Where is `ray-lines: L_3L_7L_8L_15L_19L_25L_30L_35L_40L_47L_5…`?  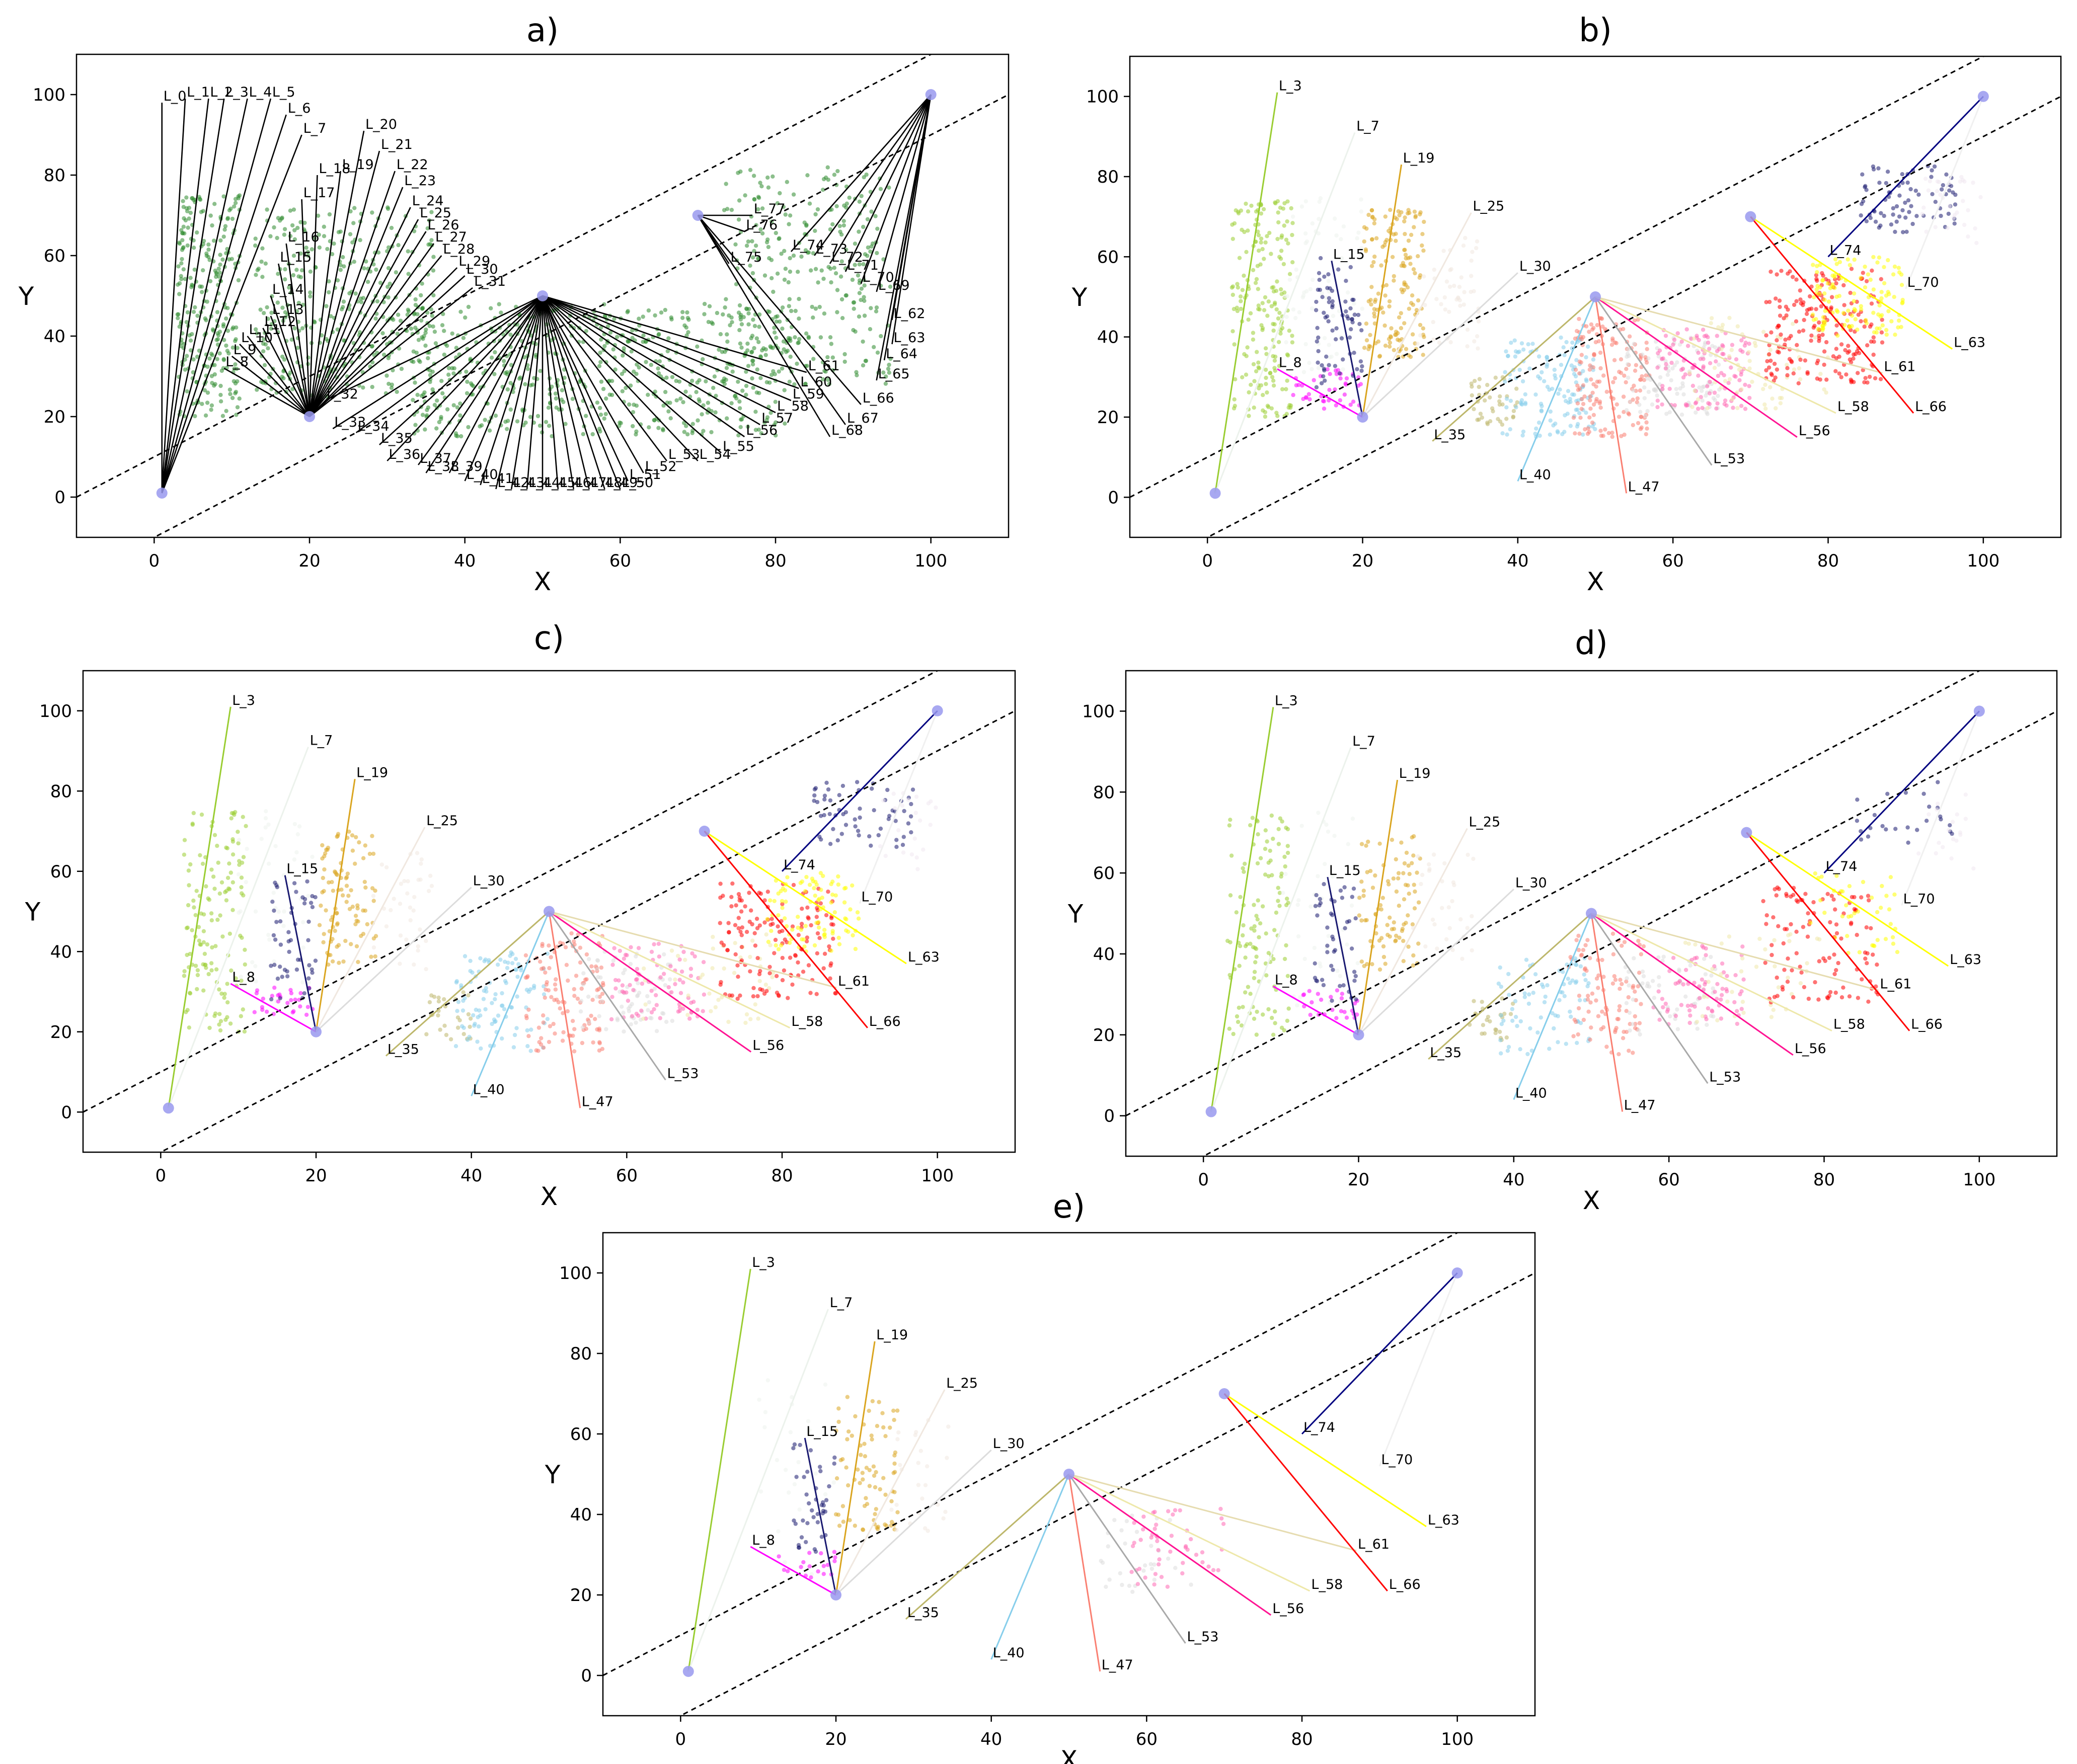
ray-lines: L_3L_7L_8L_15L_19L_25L_30L_35L_40L_47L_5… is located at coordinates (1599, 286).